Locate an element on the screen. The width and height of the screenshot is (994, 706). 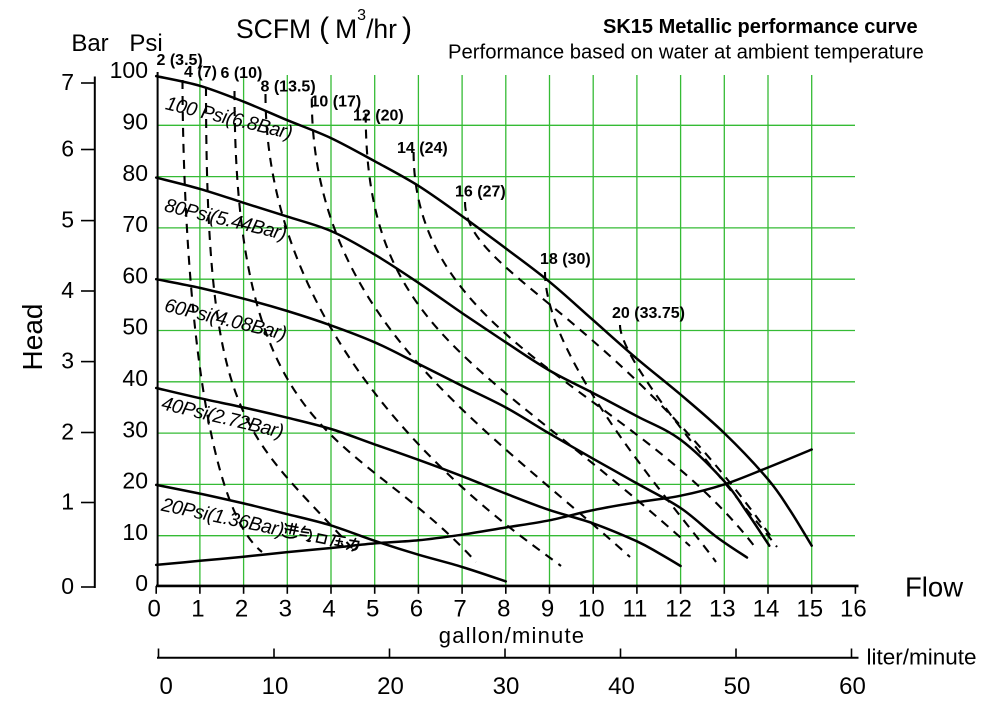
svg-text: 12 is located at coordinates (678, 609).